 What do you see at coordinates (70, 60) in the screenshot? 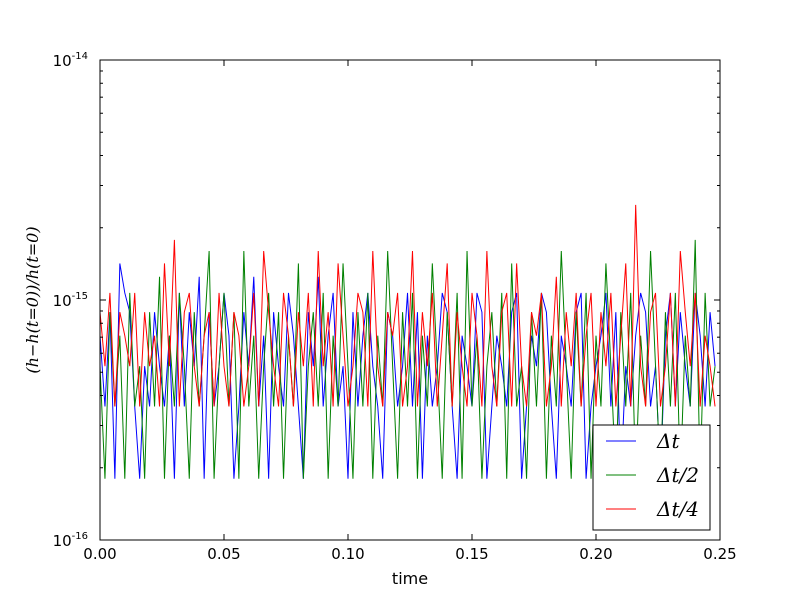
I see `y-tick-label: 10-14` at bounding box center [70, 60].